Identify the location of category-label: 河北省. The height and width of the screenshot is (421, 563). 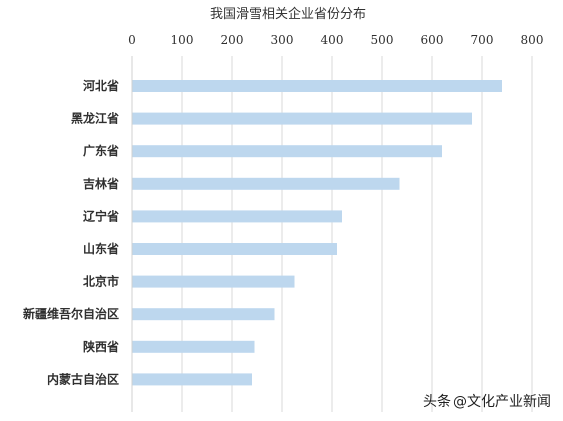
(100, 85).